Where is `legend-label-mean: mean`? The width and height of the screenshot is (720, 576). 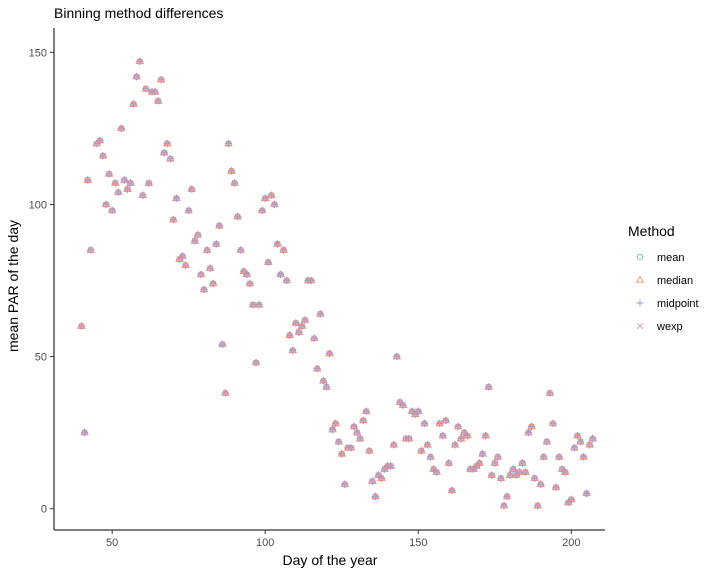
legend-label-mean: mean is located at coordinates (671, 258).